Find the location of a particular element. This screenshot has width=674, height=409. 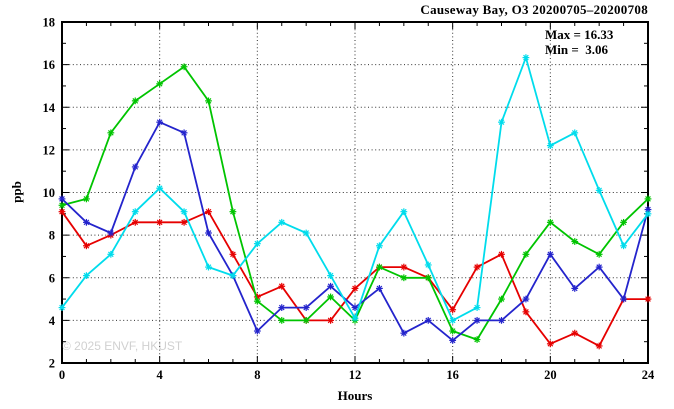

max-min-annotation: Max = 16.33 Min = 3.06 is located at coordinates (579, 42).